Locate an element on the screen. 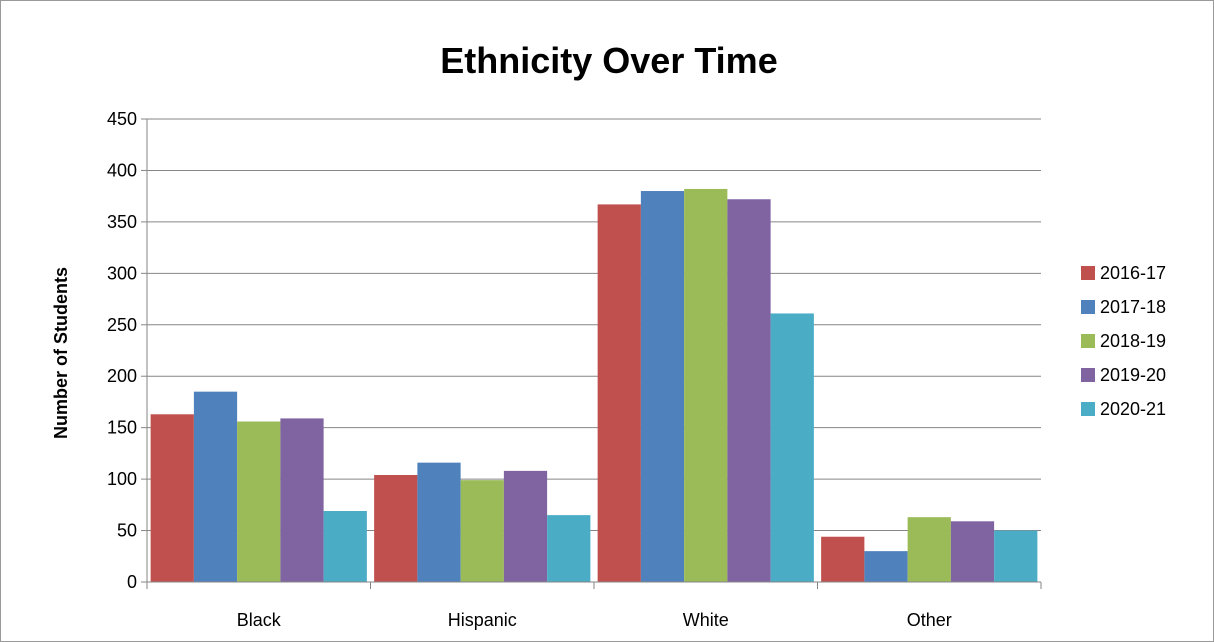 This screenshot has height=642, width=1214. legend-label: 2017-18 is located at coordinates (1133, 307).